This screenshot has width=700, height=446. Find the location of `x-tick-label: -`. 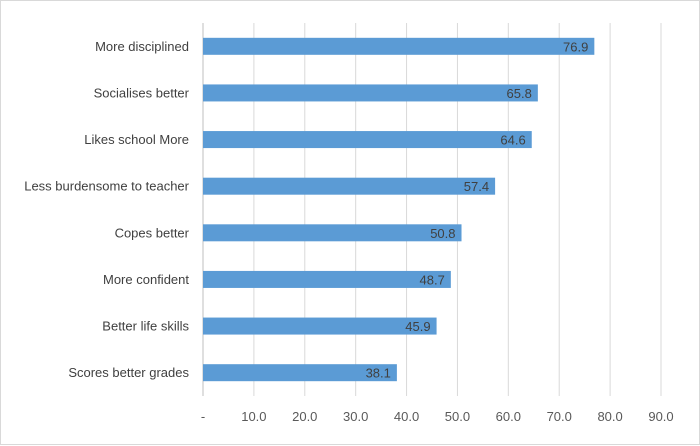

x-tick-label: - is located at coordinates (203, 416).